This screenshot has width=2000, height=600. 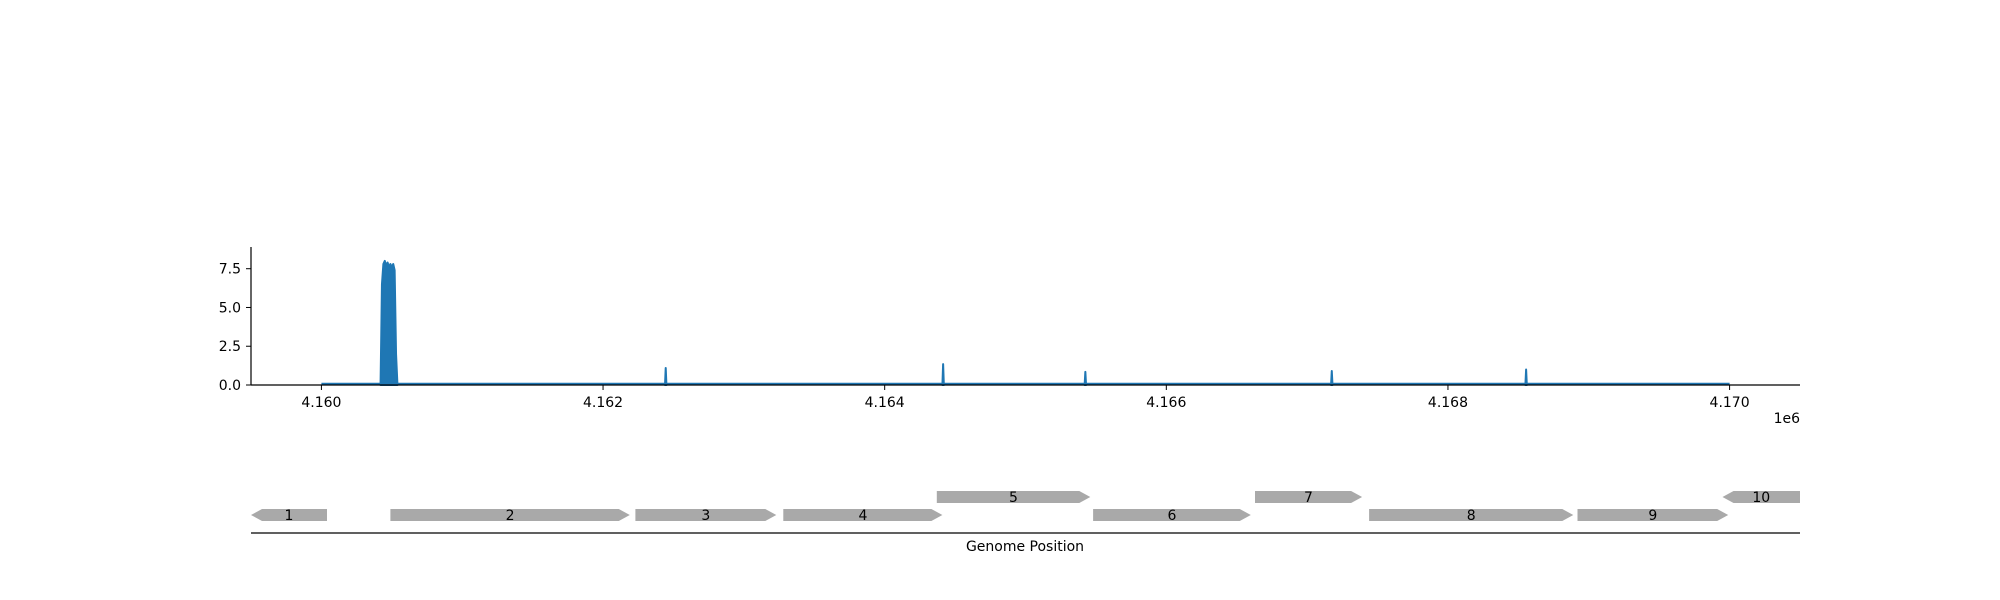 I want to click on gene-label-9: 9, so click(x=1652, y=516).